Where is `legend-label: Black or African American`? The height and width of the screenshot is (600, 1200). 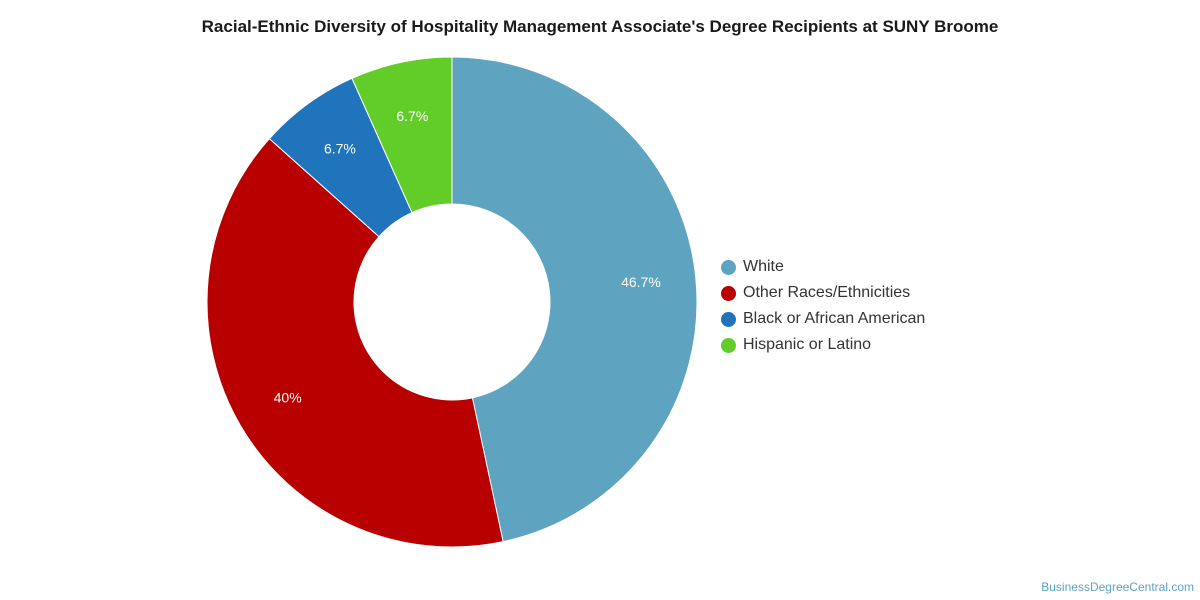 legend-label: Black or African American is located at coordinates (834, 318).